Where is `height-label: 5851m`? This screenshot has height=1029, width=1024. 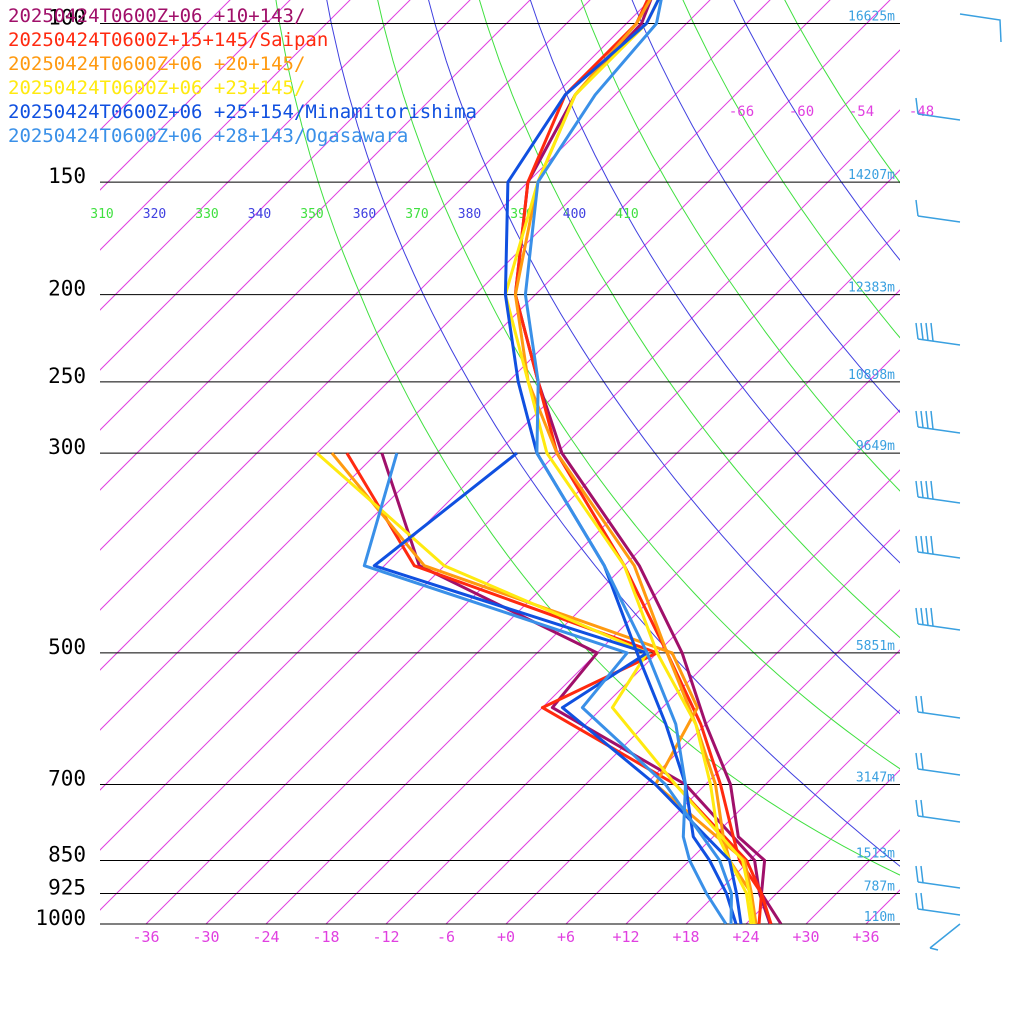 height-label: 5851m is located at coordinates (875, 646).